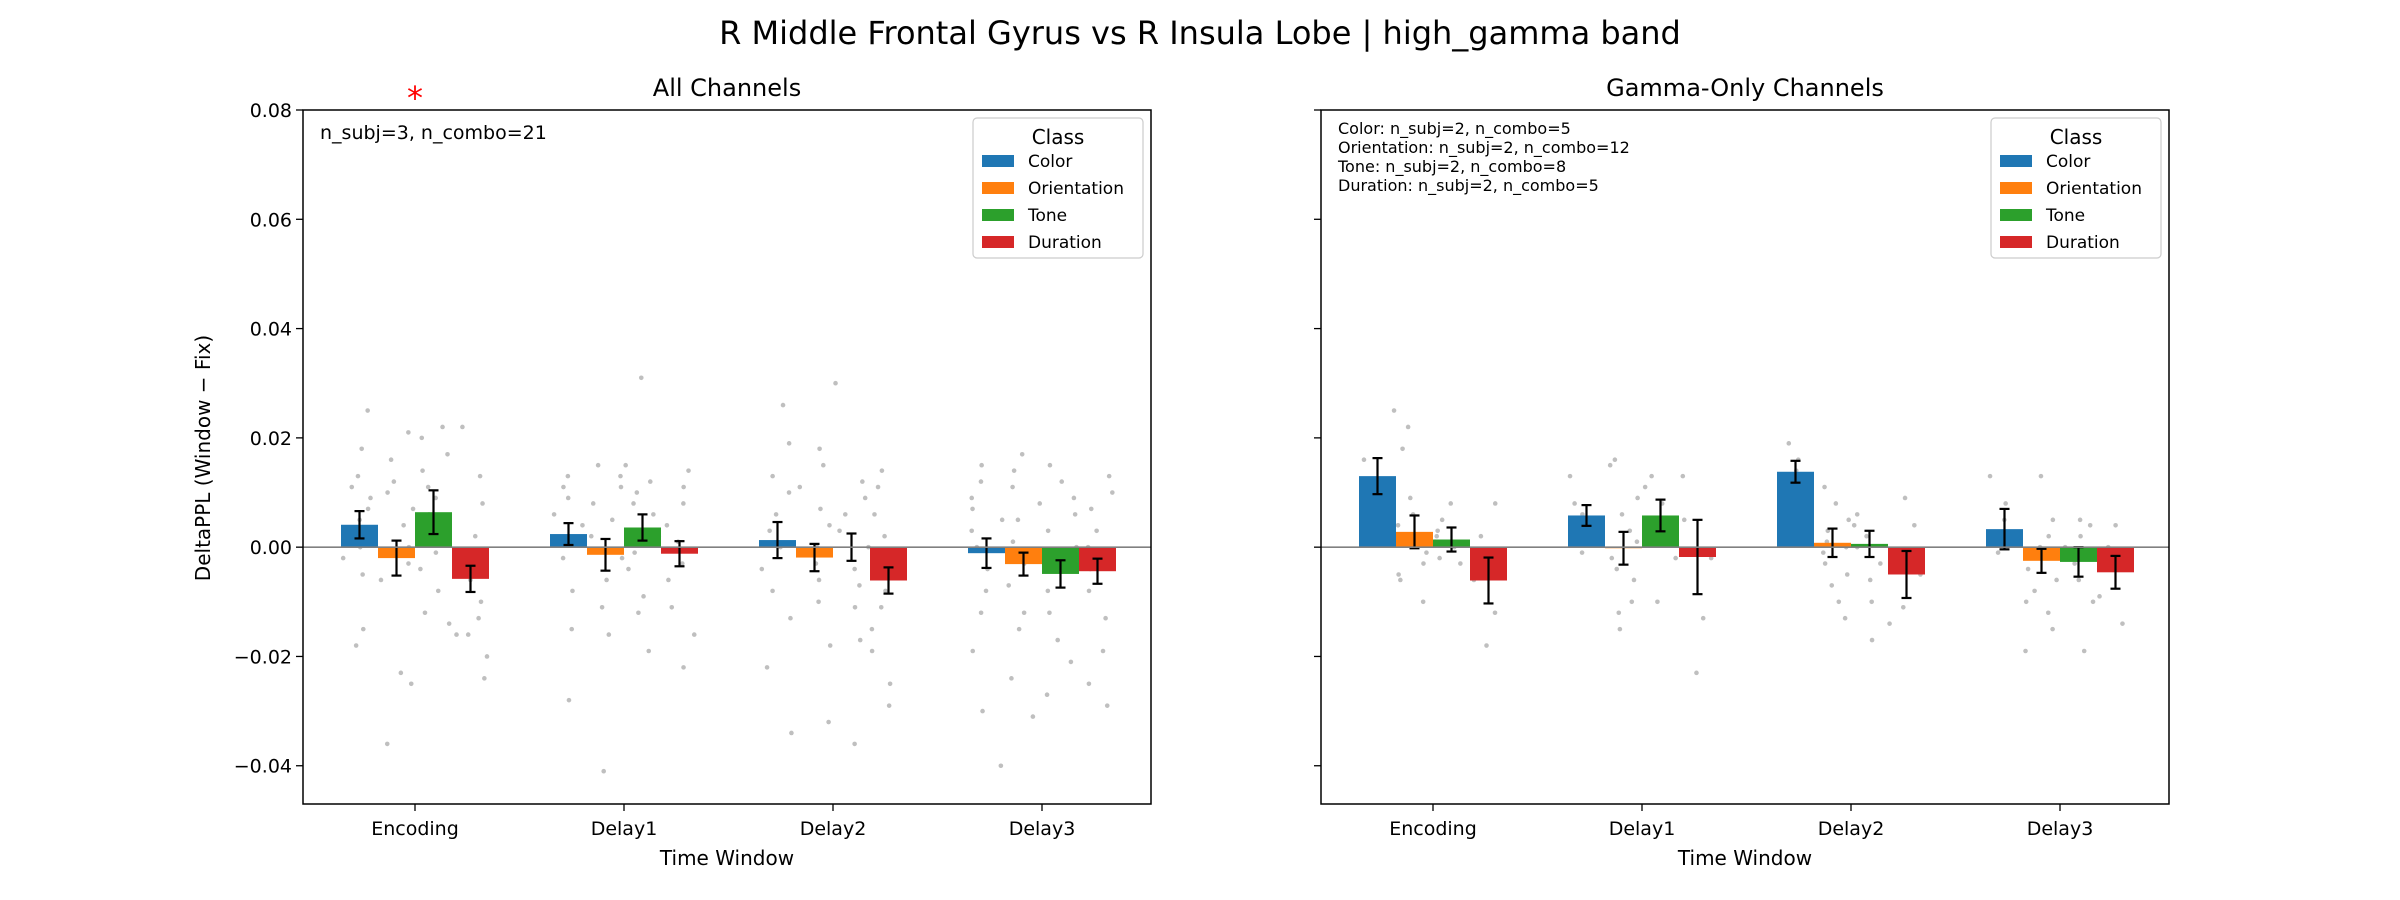 The image size is (2400, 900). I want to click on x-tick-label-delay3: Delay3, so click(2060, 829).